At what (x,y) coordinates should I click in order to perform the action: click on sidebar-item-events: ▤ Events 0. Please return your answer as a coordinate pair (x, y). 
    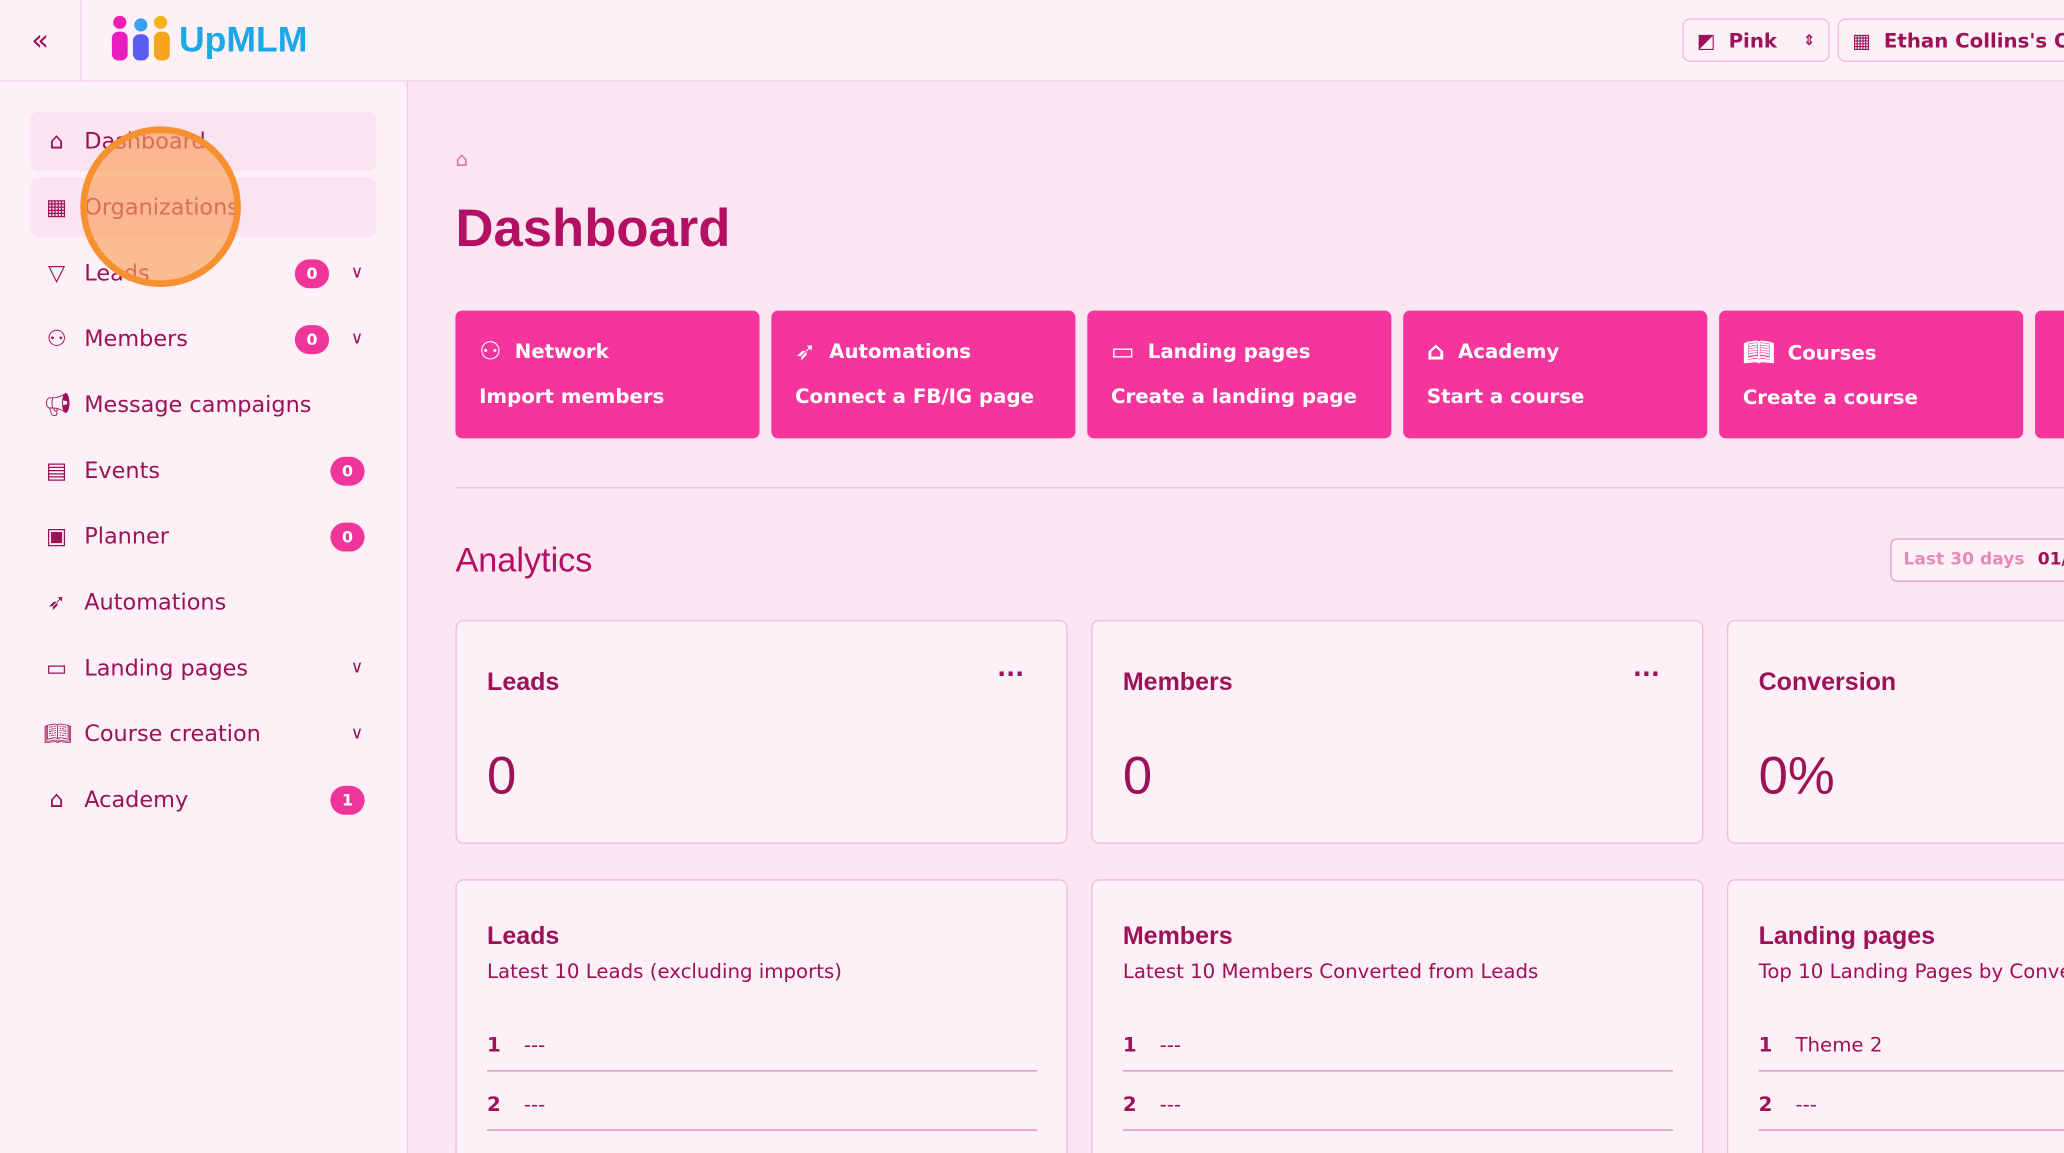
    Looking at the image, I should click on (203, 470).